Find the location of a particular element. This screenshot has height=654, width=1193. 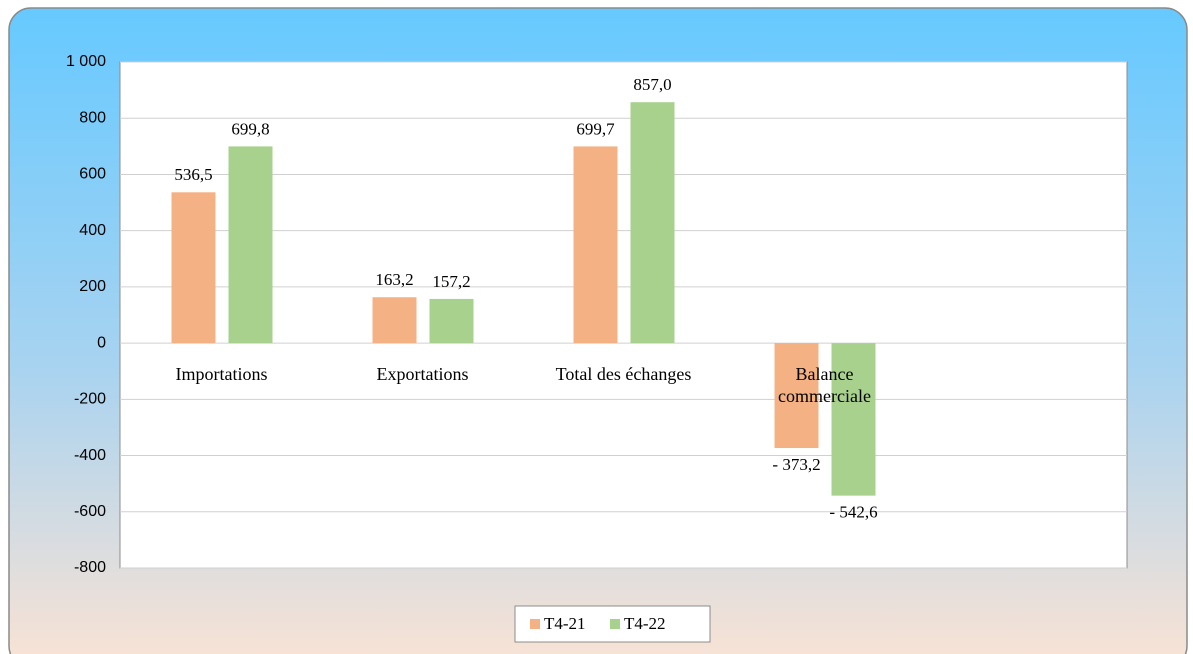

y-tick-label: -200 is located at coordinates (90, 399).